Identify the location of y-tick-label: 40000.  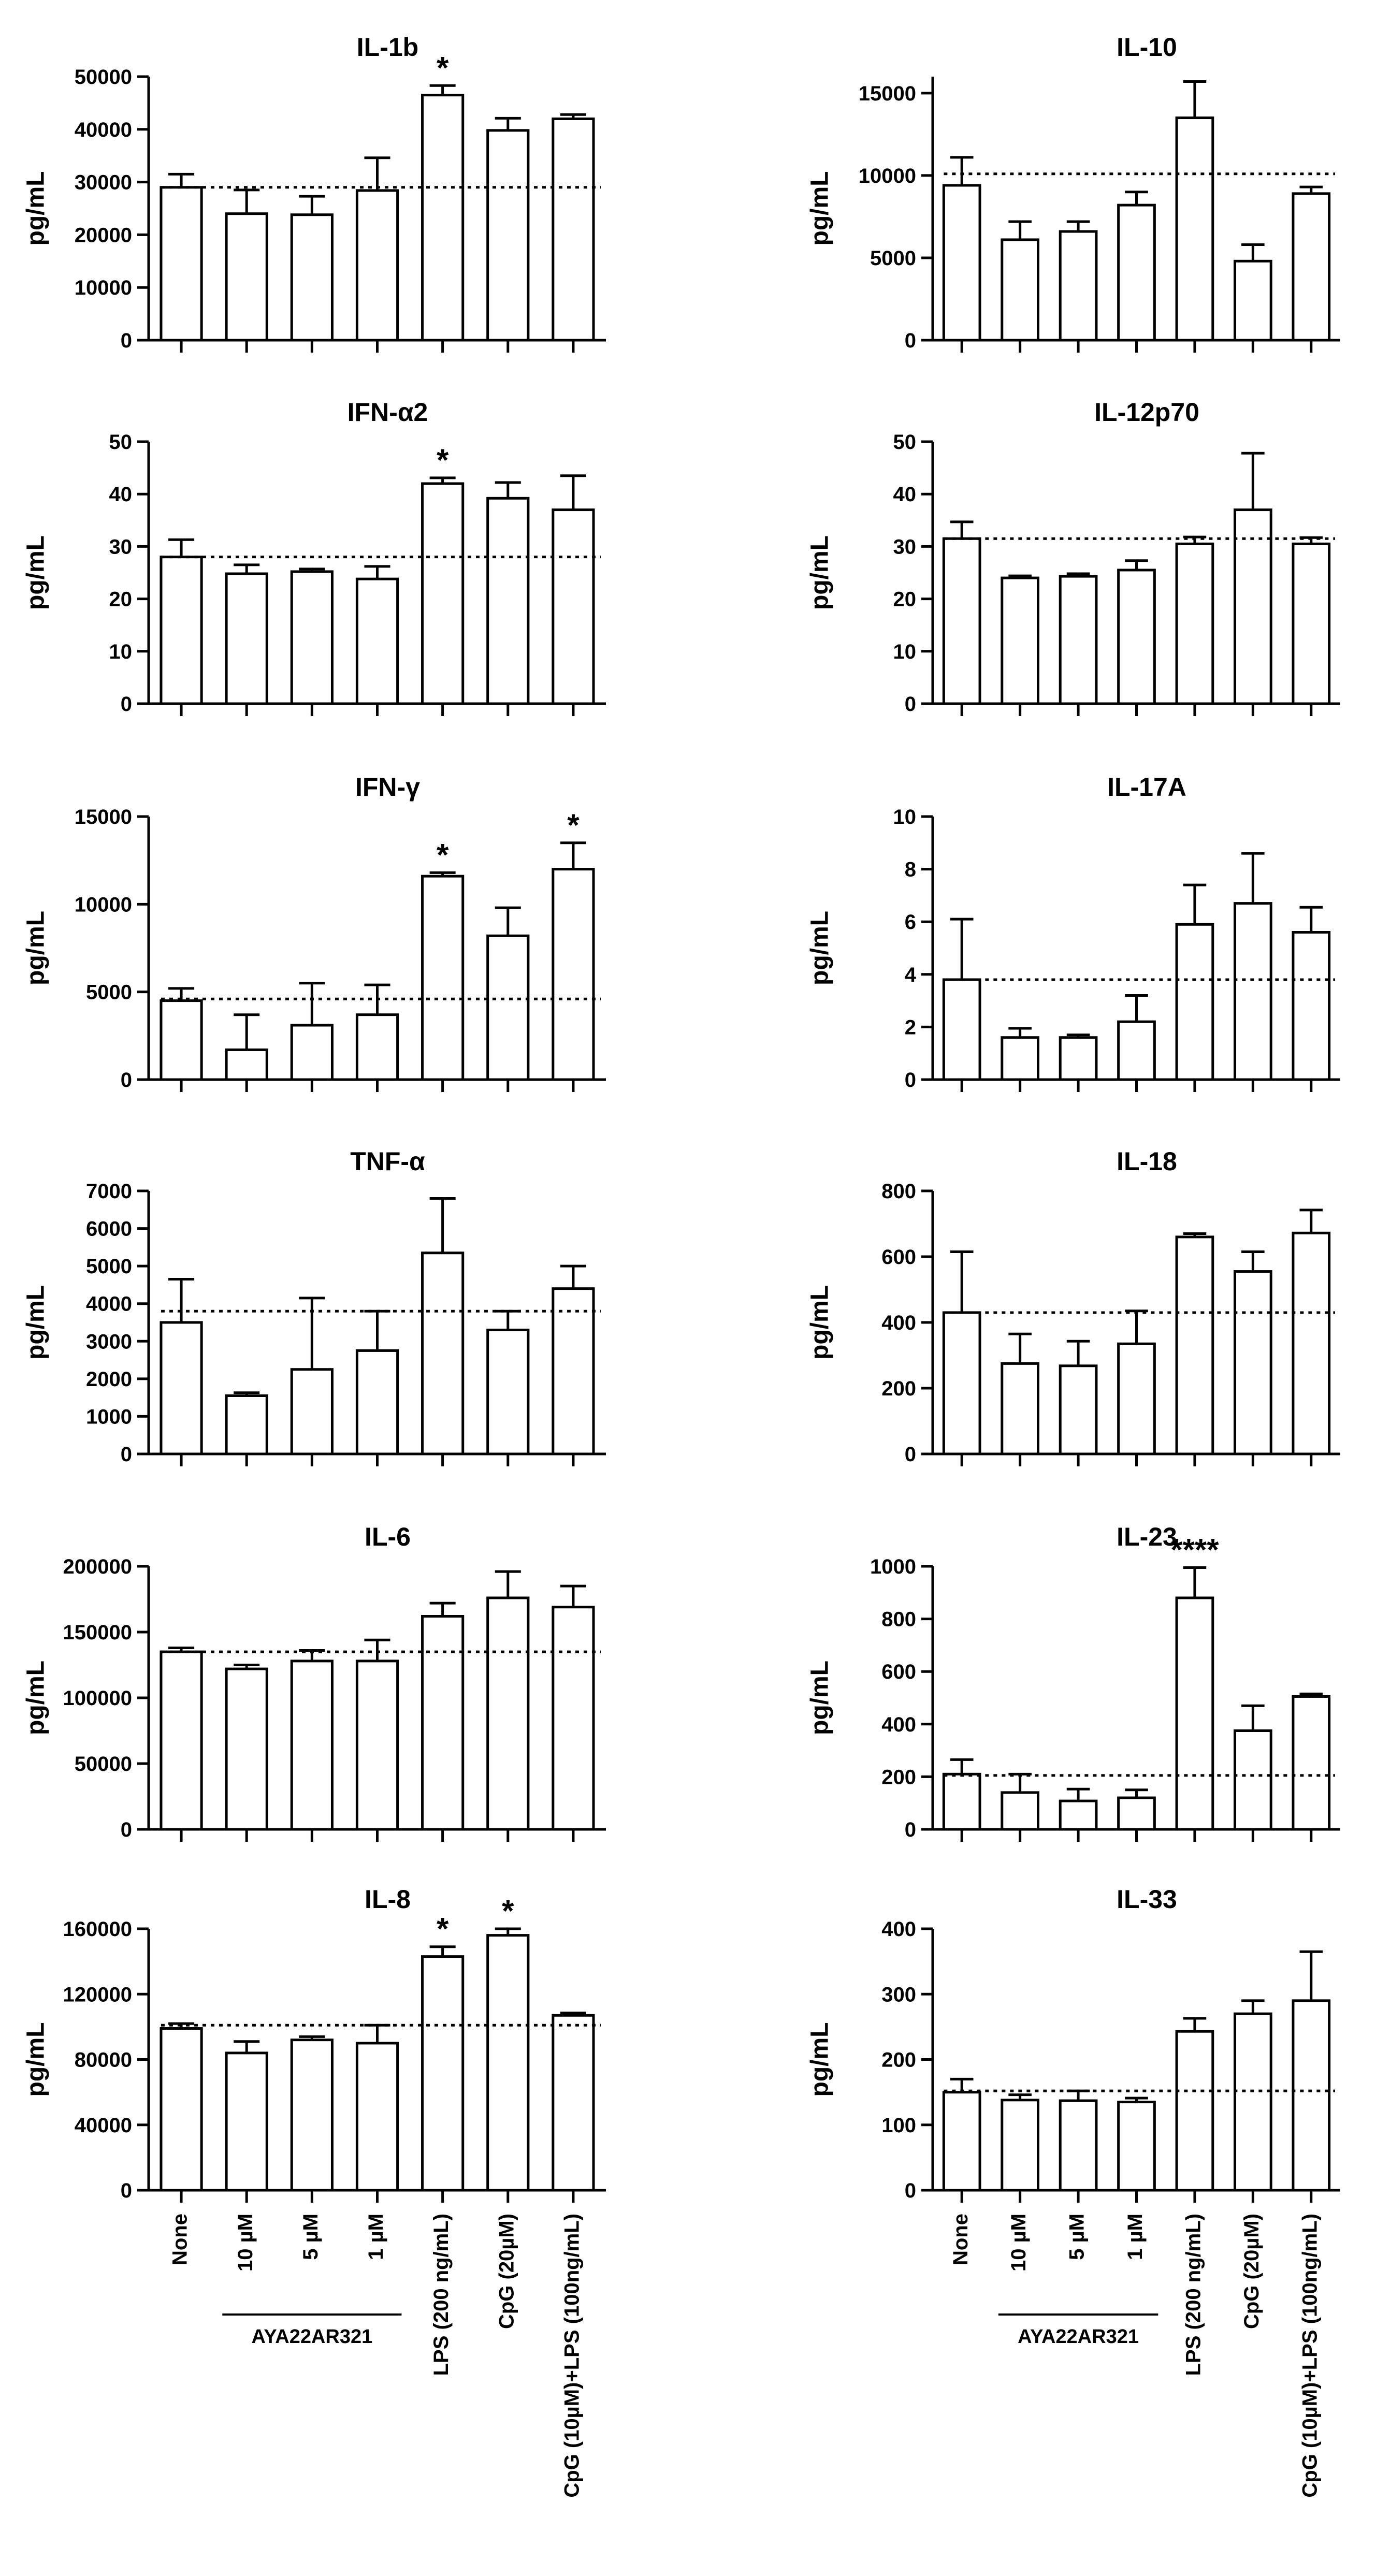
(103, 130).